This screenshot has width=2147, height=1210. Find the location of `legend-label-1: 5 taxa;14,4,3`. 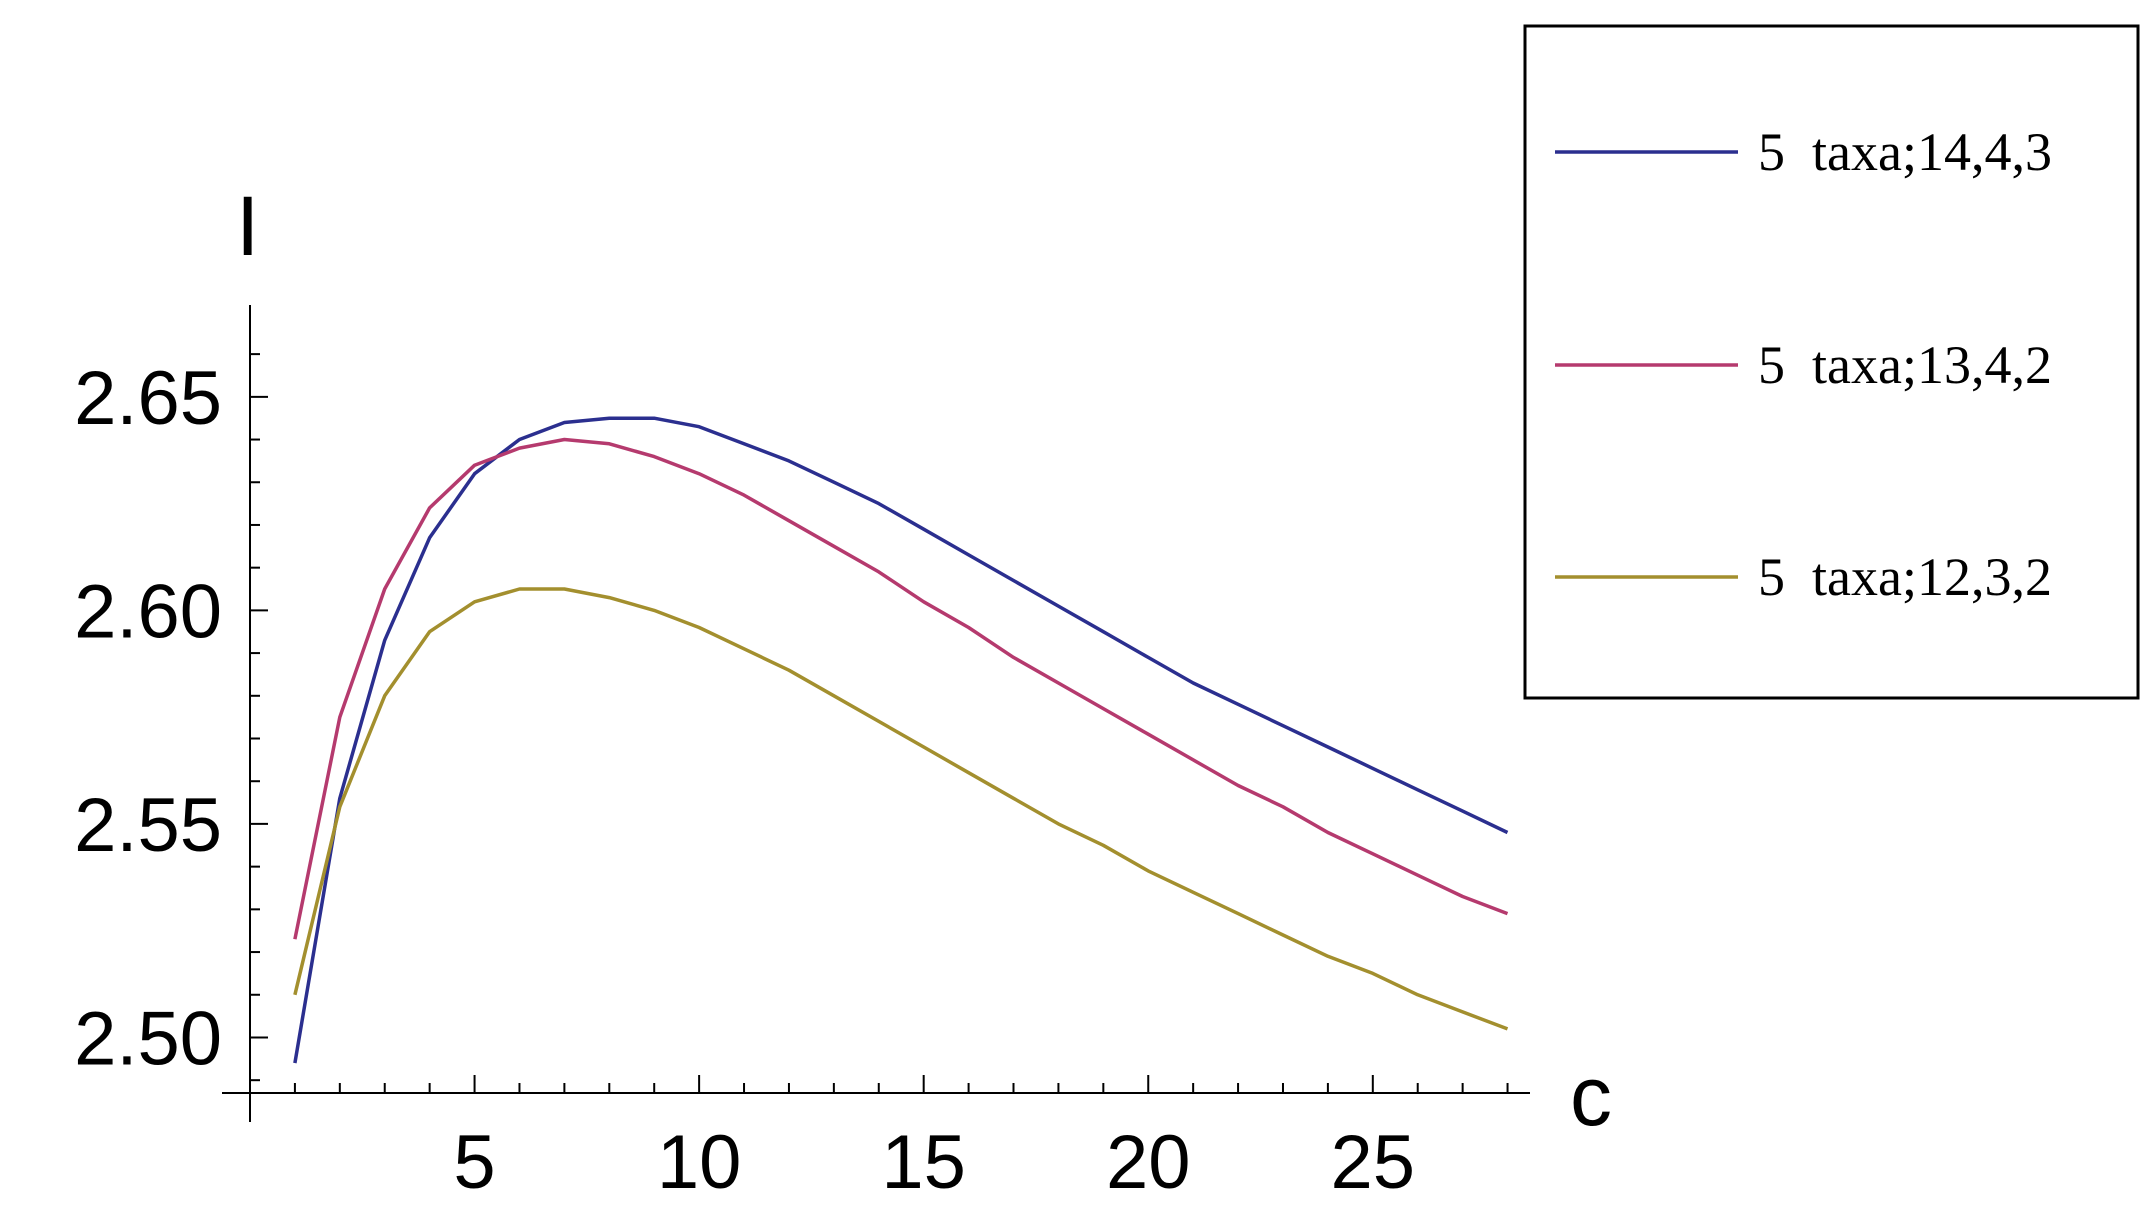

legend-label-1: 5 taxa;14,4,3 is located at coordinates (1905, 152).